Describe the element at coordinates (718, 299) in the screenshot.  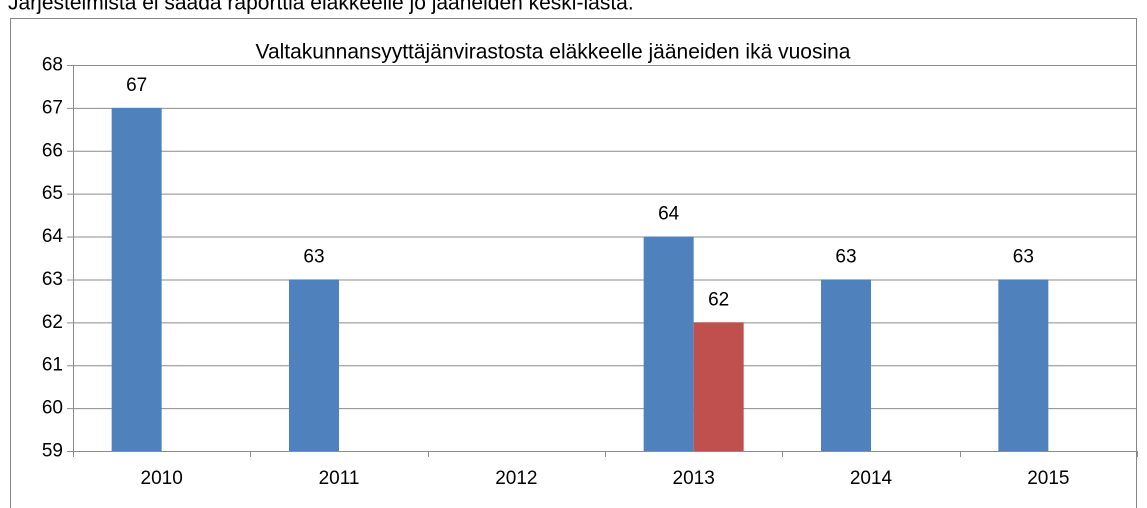
I see `data-label: 62` at that location.